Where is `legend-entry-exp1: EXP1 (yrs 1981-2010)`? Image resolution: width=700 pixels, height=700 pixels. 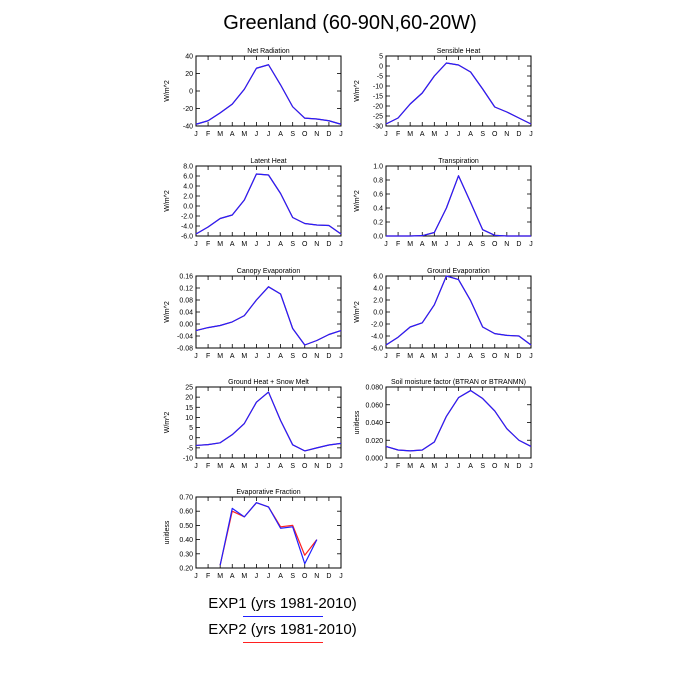
legend-entry-exp1: EXP1 (yrs 1981-2010) is located at coordinates (282, 603).